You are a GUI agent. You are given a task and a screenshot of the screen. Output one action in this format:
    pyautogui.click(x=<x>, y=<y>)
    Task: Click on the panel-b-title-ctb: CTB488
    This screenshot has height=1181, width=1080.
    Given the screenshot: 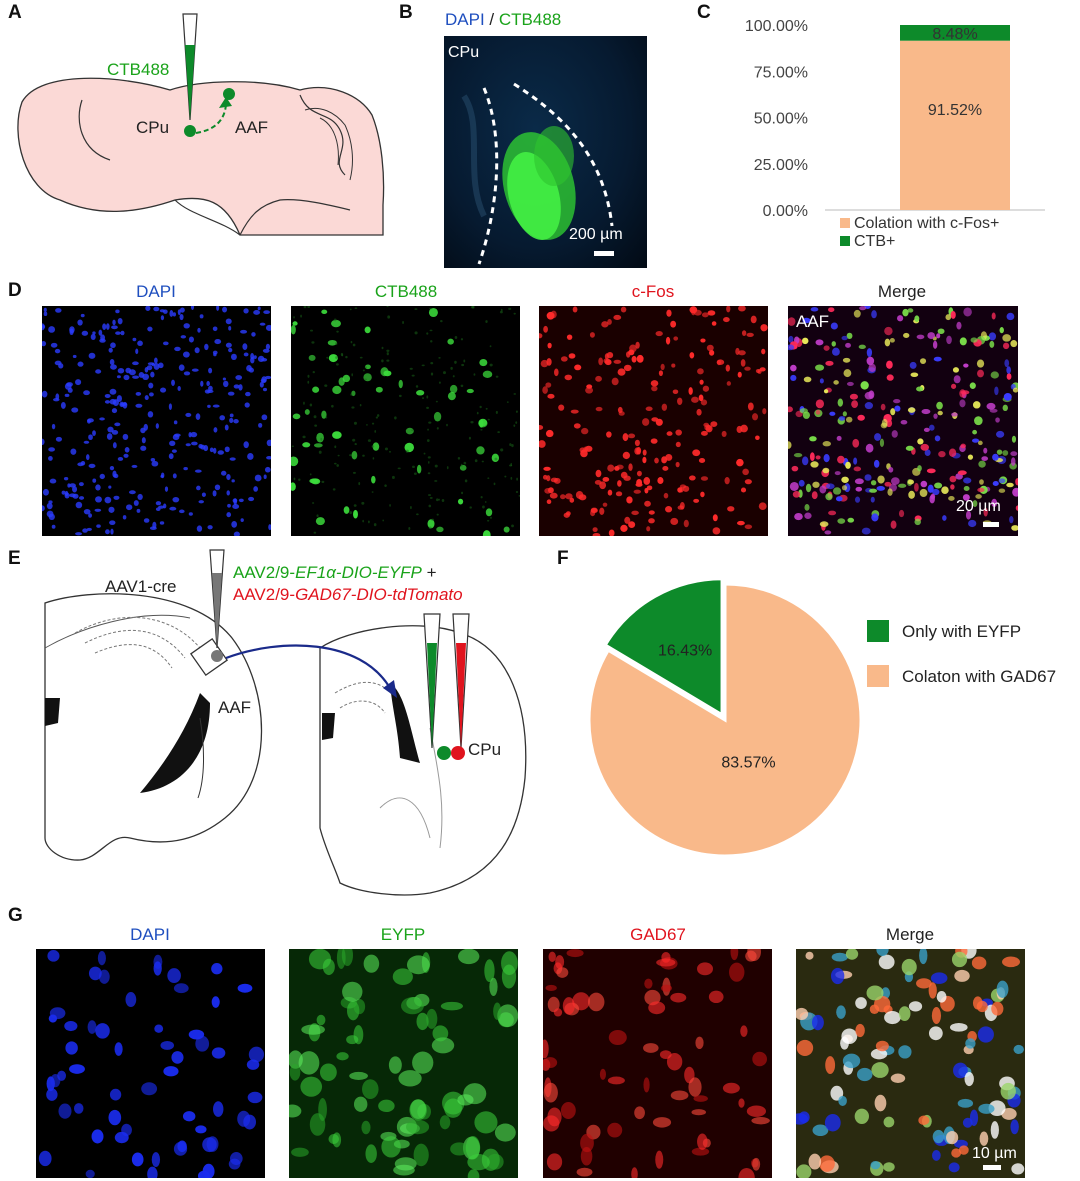 What is the action you would take?
    pyautogui.click(x=530, y=19)
    